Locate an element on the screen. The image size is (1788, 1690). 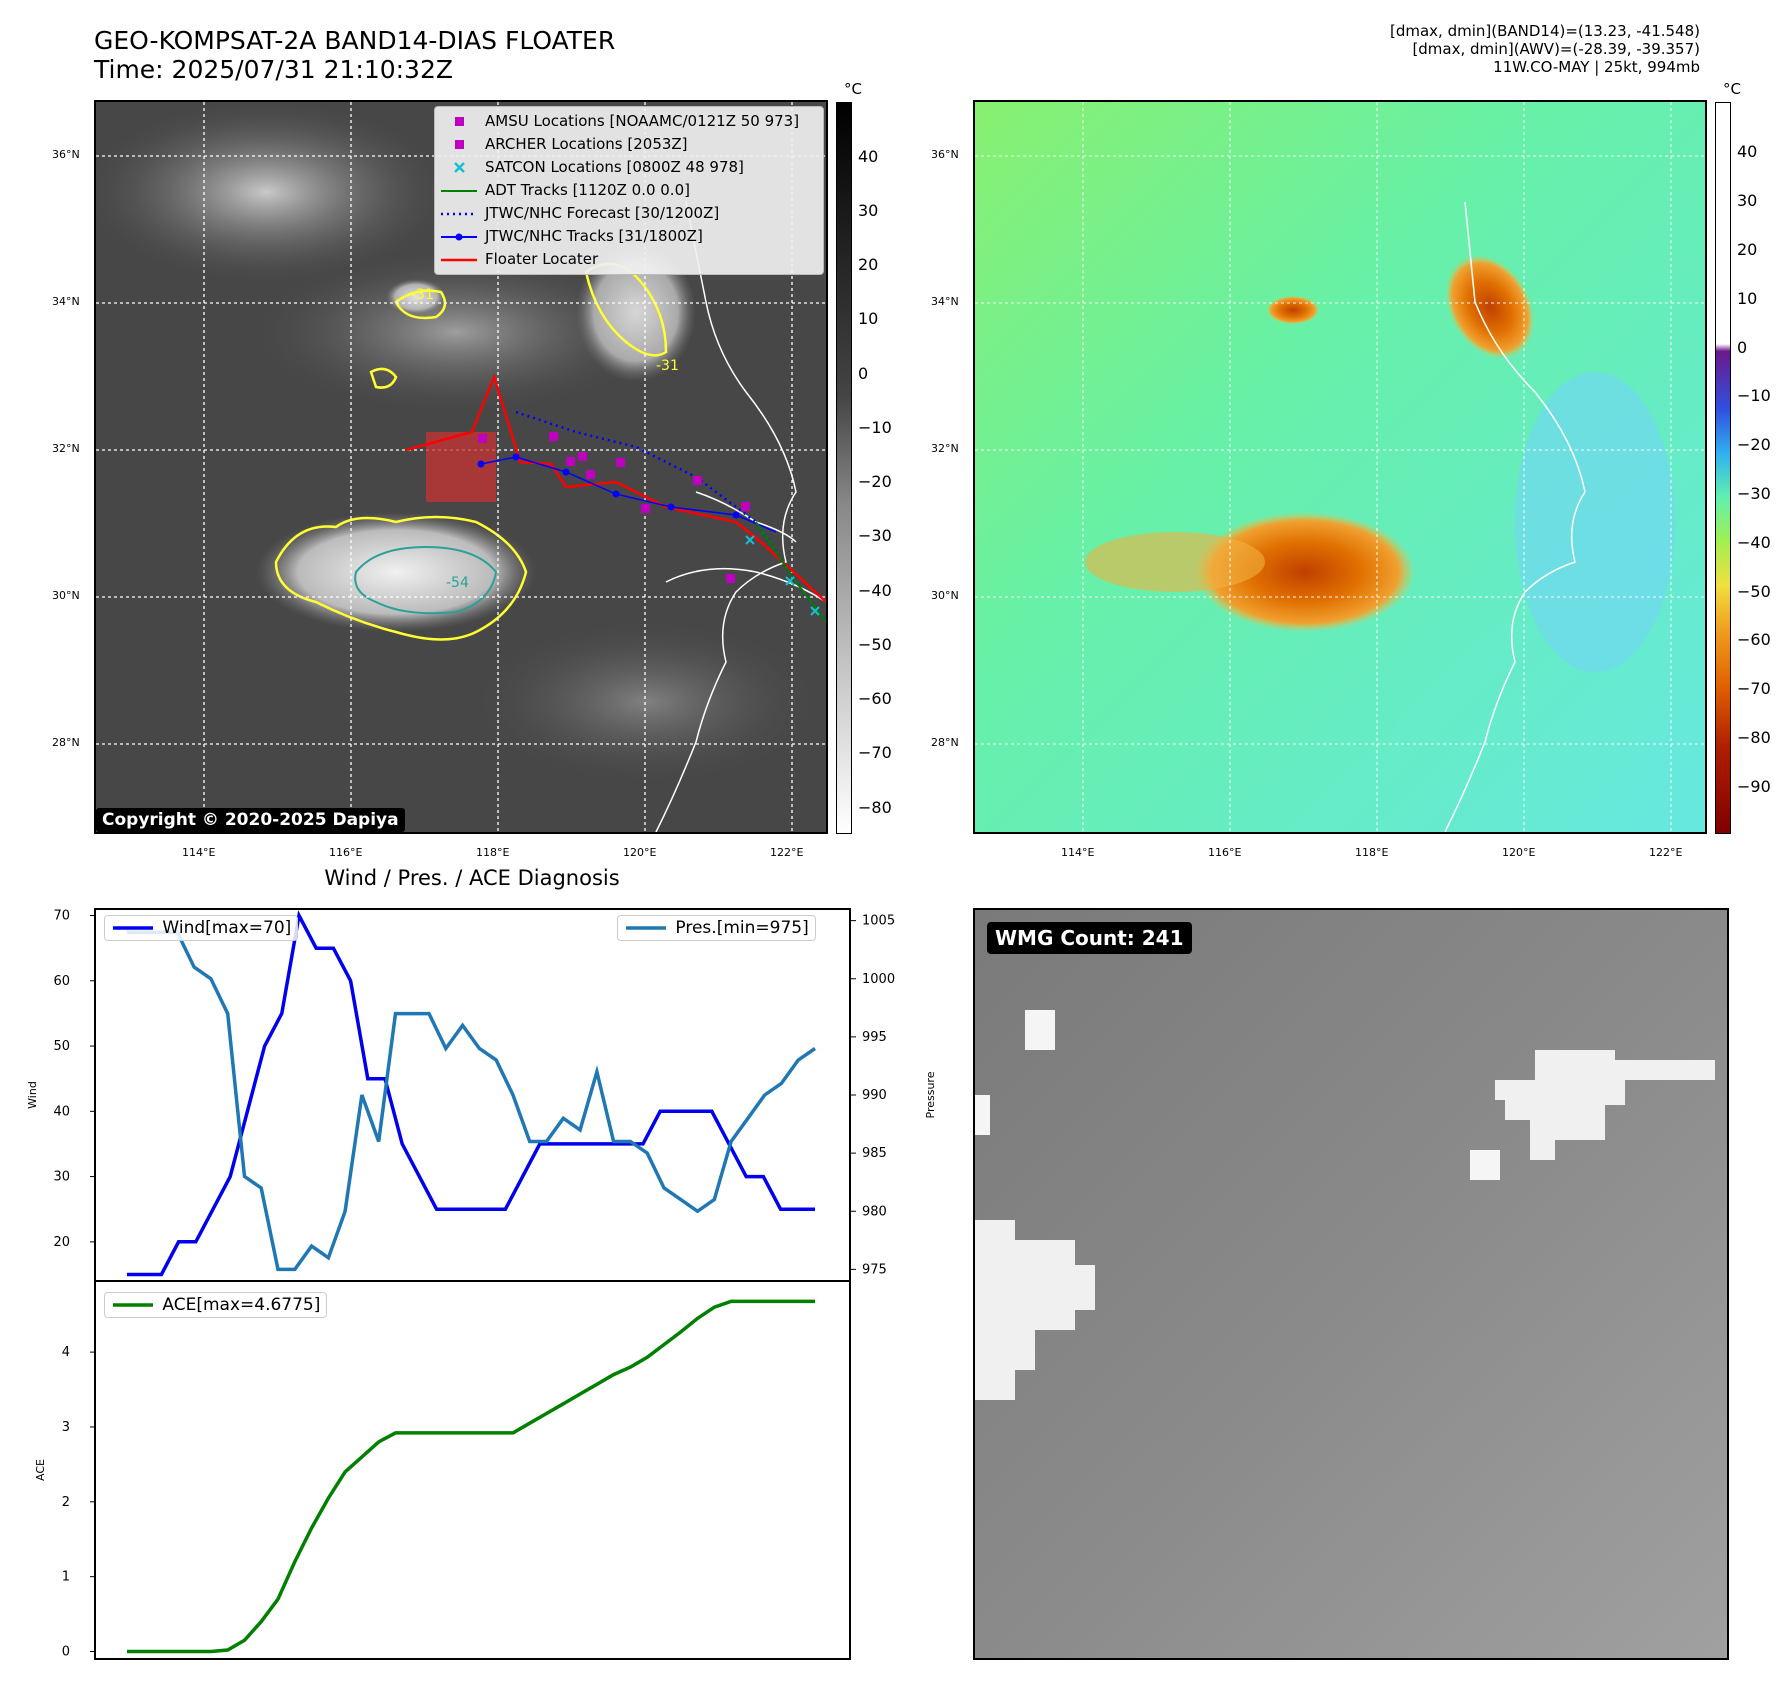
figure-title: GEO-KOMPSAT-2A BAND14-DIAS FLOATER is located at coordinates (355, 40).